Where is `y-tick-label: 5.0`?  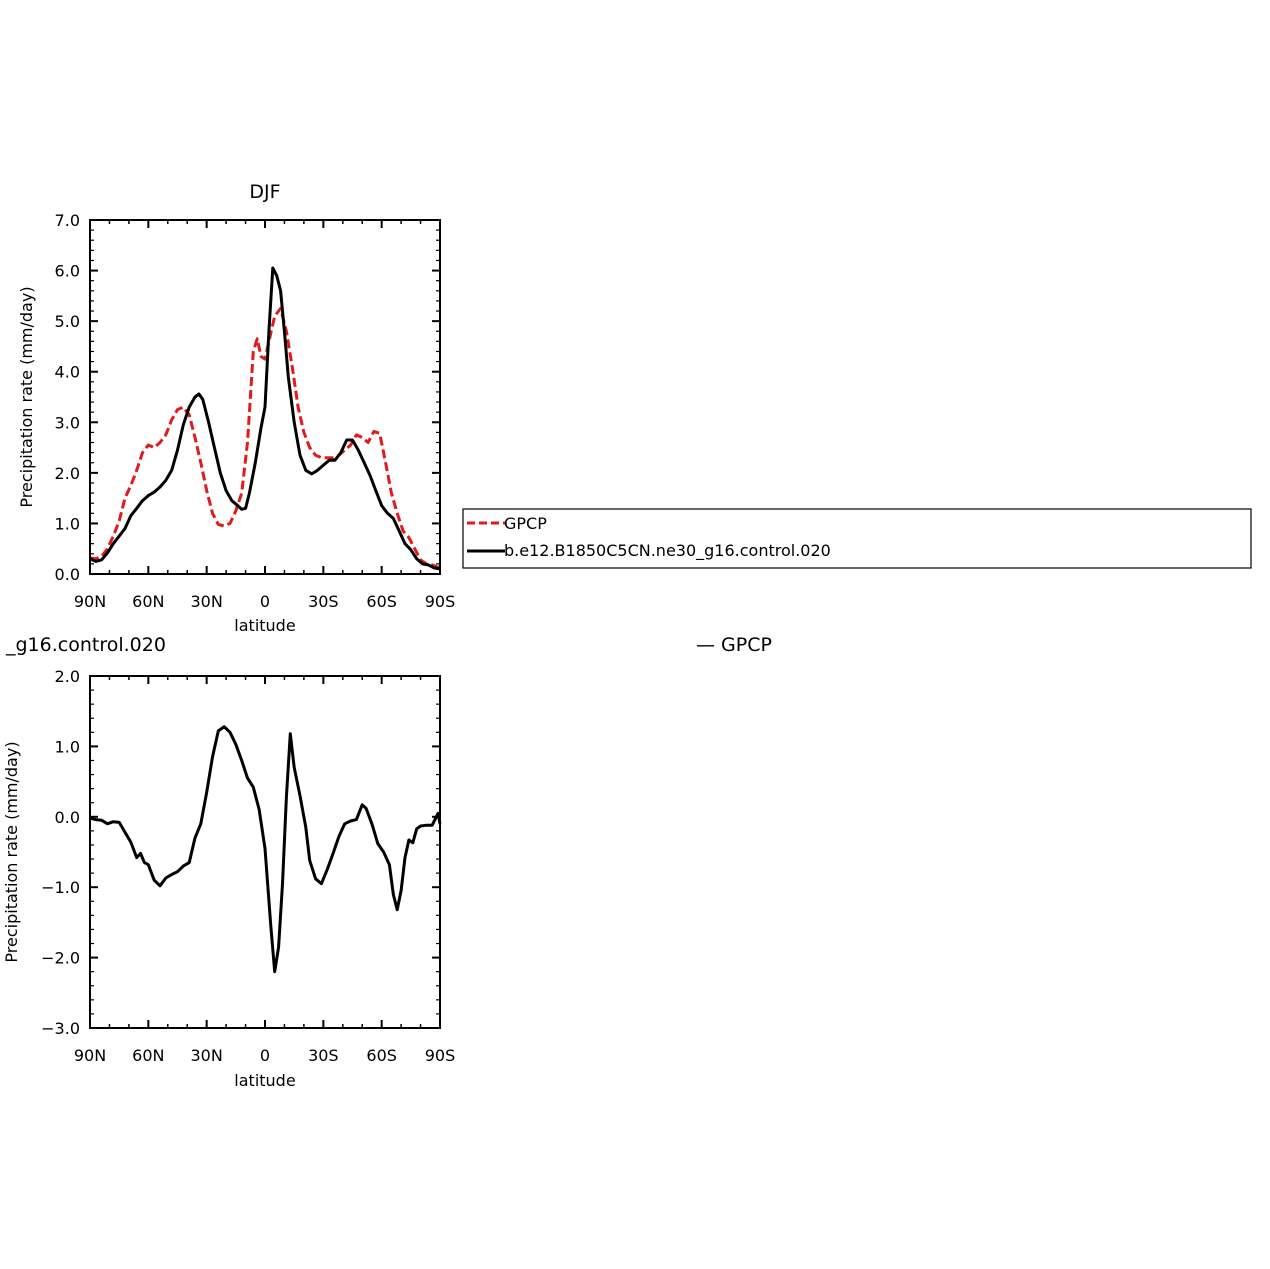 y-tick-label: 5.0 is located at coordinates (67, 321).